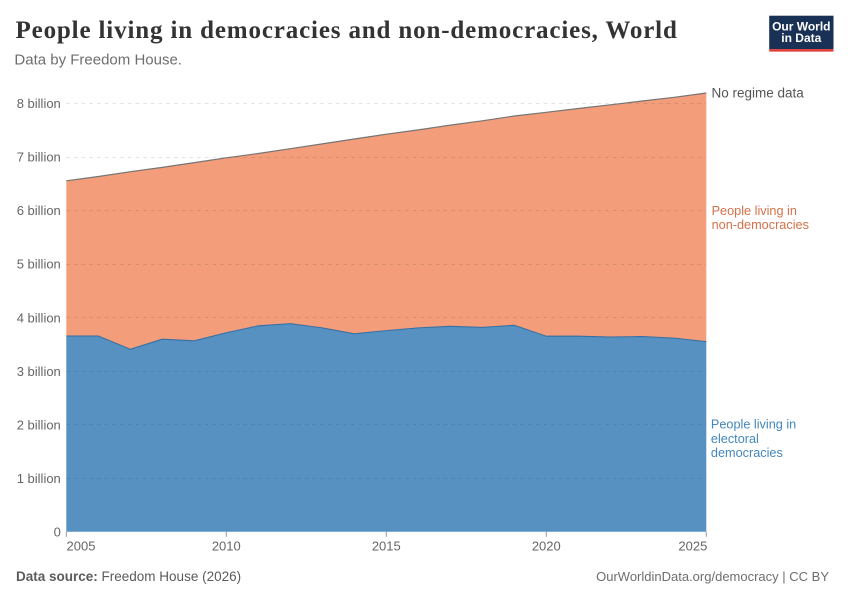 The height and width of the screenshot is (600, 850). I want to click on svg-text: 2020, so click(546, 546).